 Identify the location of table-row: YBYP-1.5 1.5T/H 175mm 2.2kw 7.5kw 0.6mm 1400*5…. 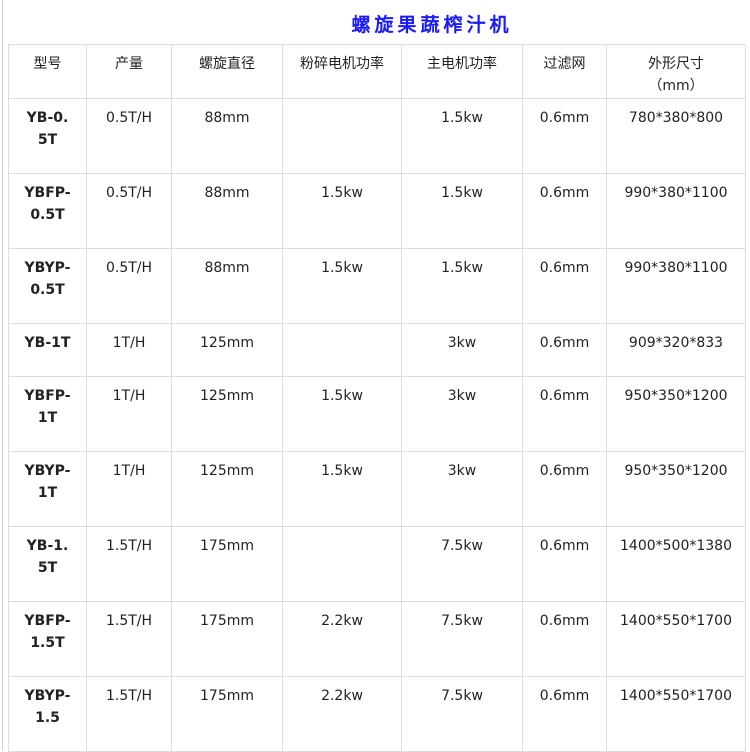
(377, 714).